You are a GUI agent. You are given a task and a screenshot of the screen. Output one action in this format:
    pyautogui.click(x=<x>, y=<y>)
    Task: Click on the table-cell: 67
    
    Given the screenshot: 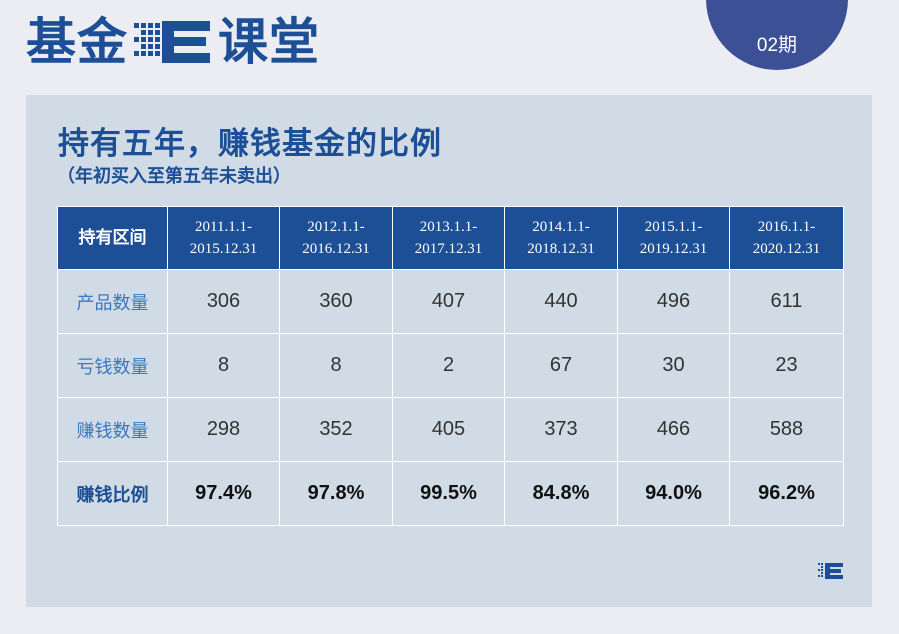 What is the action you would take?
    pyautogui.click(x=561, y=365)
    